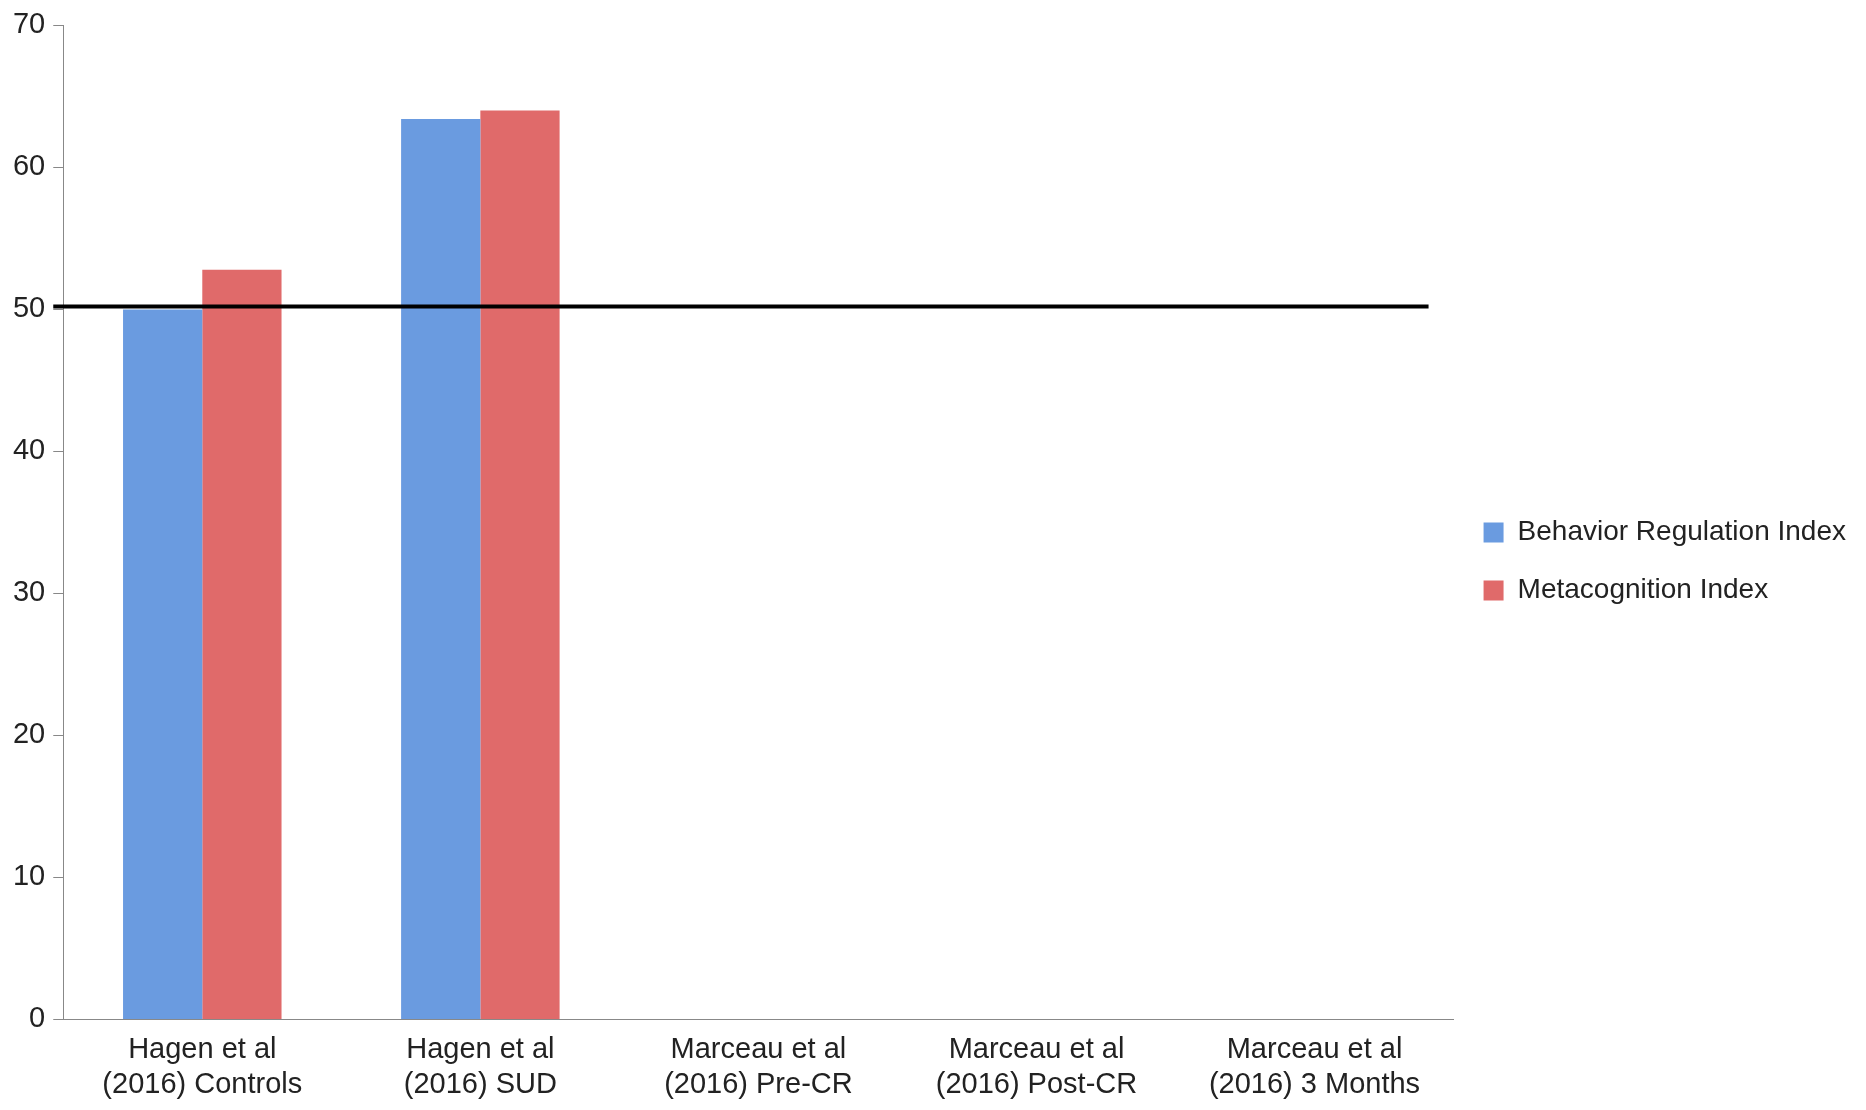  I want to click on x-tick-label: Marceau et al (2016) 3 Months, so click(1314, 1065).